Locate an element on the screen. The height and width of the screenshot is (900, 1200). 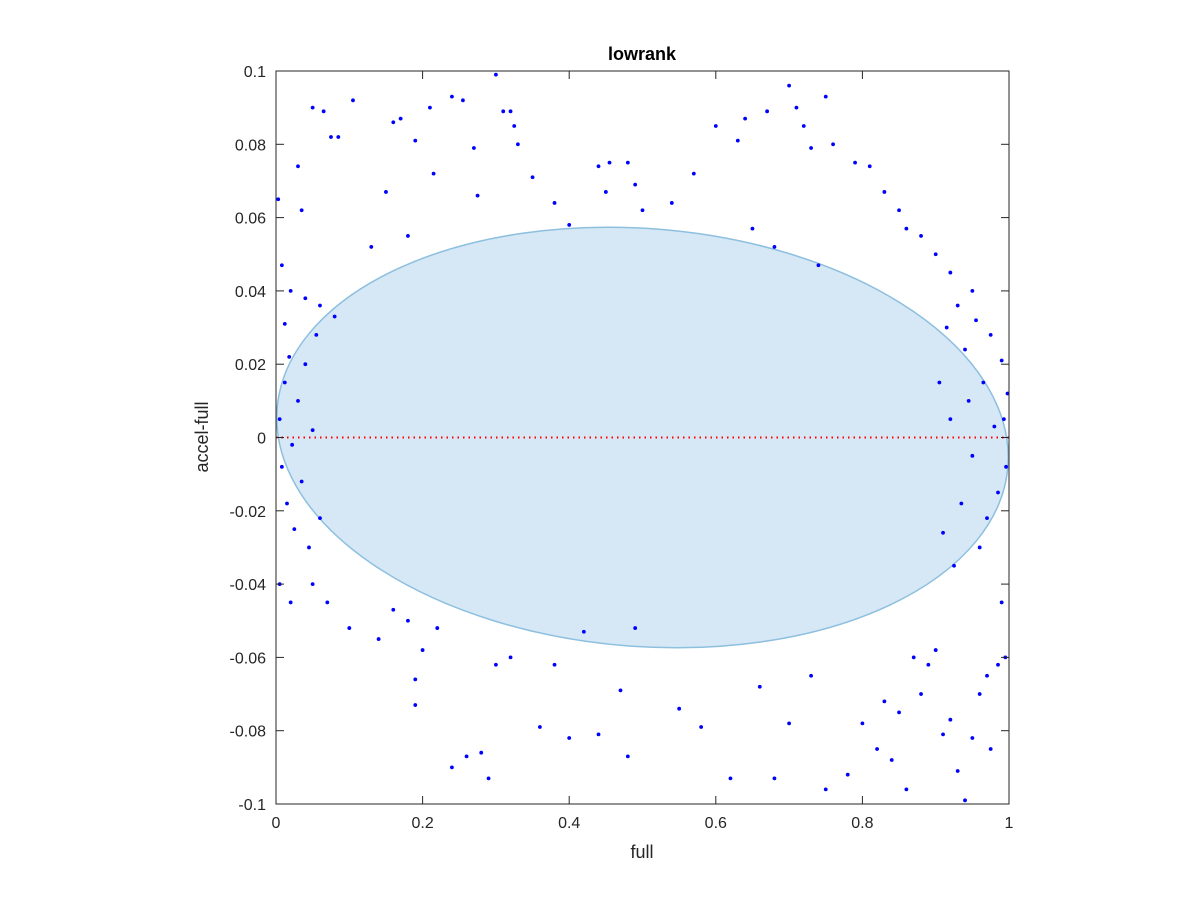
x-tick-label: 0 is located at coordinates (276, 823).